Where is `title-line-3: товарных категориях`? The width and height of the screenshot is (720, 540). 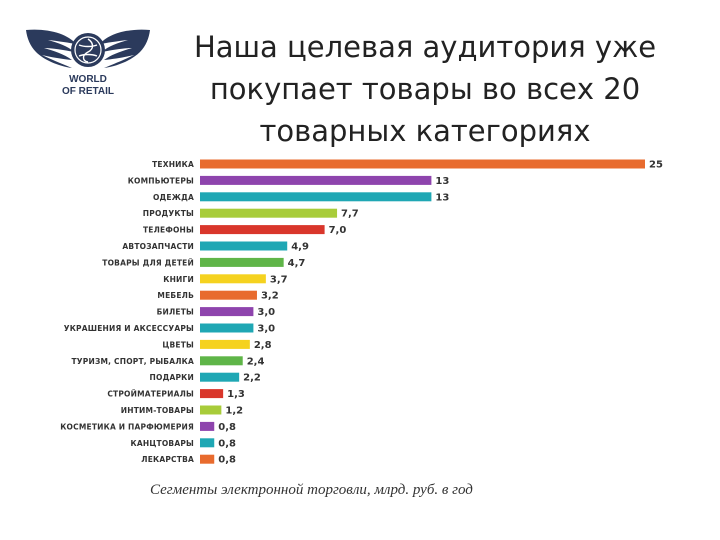
title-line-3: товарных категориях is located at coordinates (425, 131).